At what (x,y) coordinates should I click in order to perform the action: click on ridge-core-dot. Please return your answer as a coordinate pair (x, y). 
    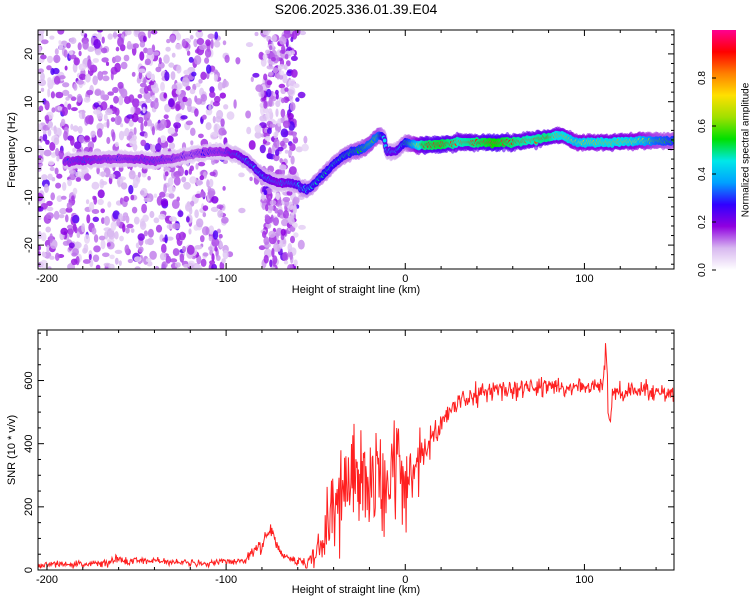
    Looking at the image, I should click on (384, 140).